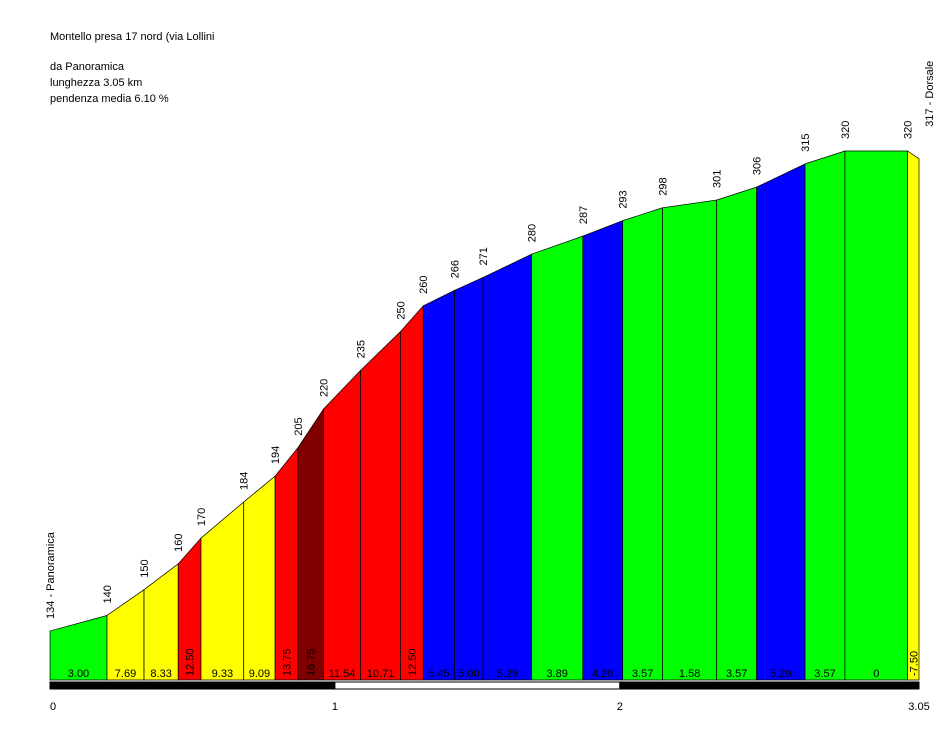  Describe the element at coordinates (287, 662) in the screenshot. I see `grade-label: 13.75` at that location.